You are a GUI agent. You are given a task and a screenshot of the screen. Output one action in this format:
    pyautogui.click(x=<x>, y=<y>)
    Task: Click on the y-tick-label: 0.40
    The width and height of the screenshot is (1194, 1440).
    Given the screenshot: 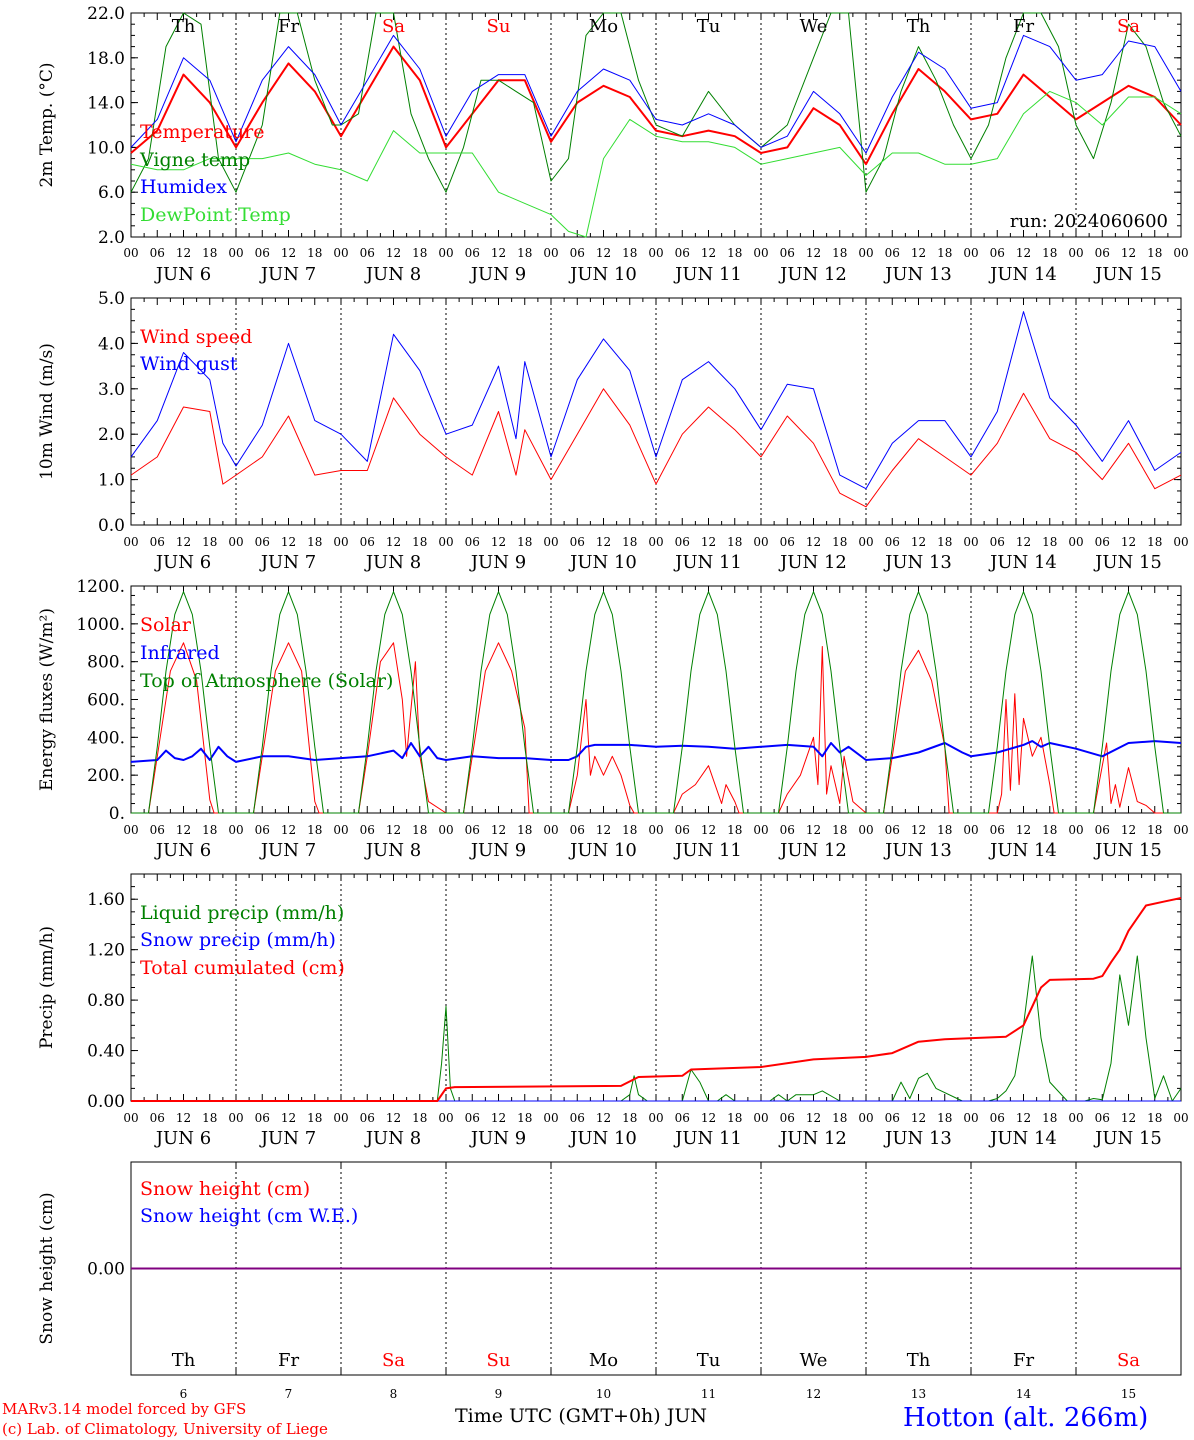 What is the action you would take?
    pyautogui.click(x=106, y=1052)
    